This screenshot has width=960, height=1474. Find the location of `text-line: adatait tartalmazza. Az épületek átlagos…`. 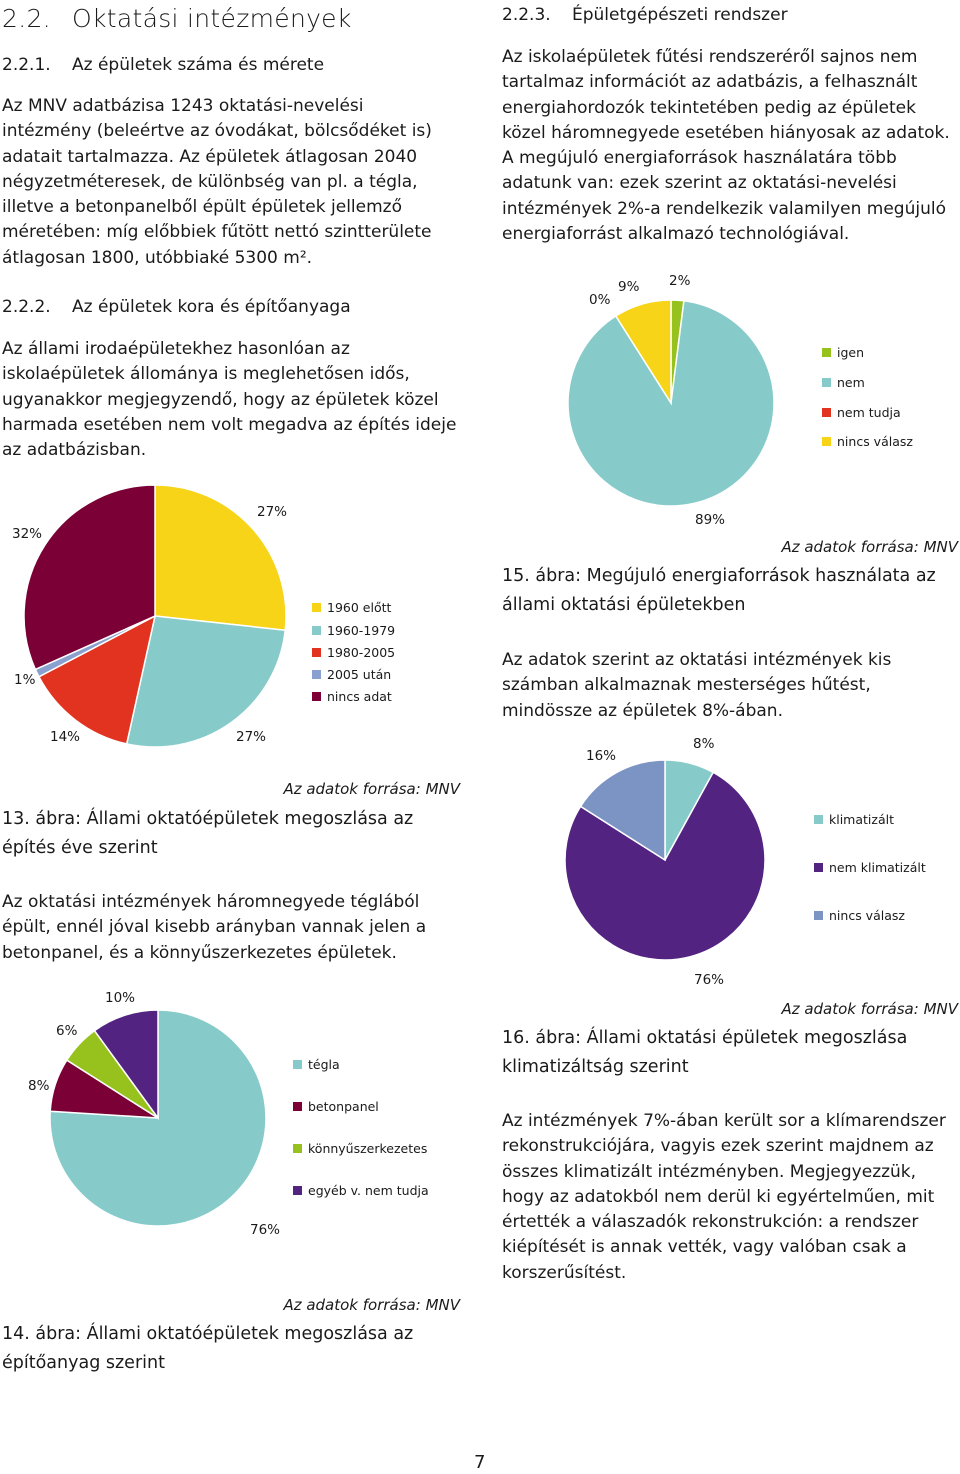

text-line: adatait tartalmazza. Az épületek átlagos… is located at coordinates (210, 156).